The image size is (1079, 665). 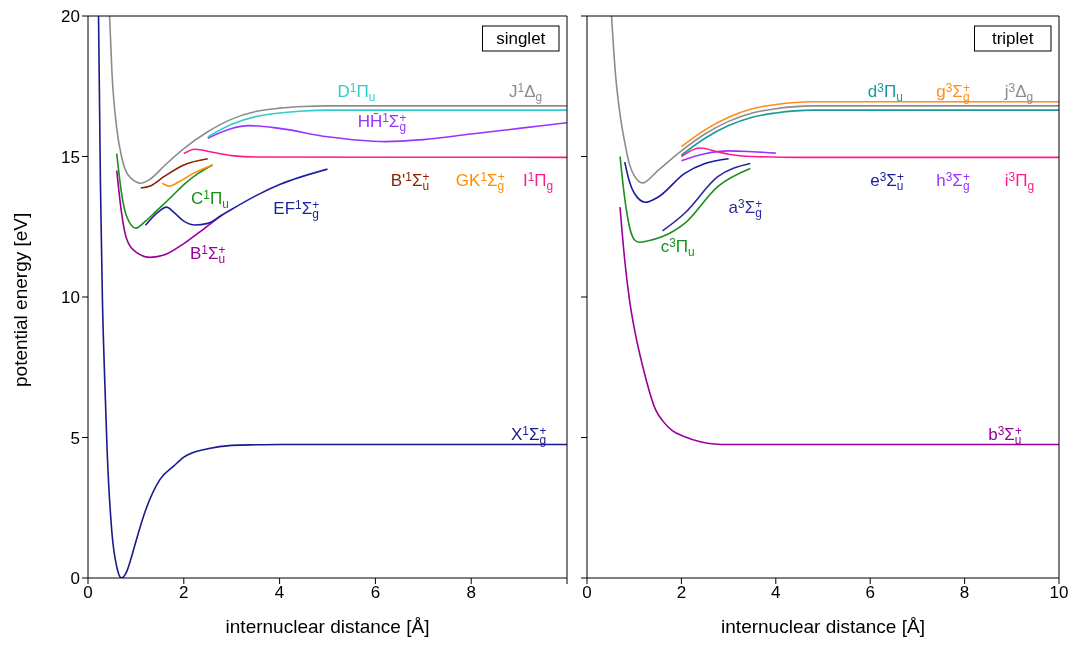 What do you see at coordinates (209, 199) in the screenshot?
I see `series-label: C$^{1}$Π$_{u}$` at bounding box center [209, 199].